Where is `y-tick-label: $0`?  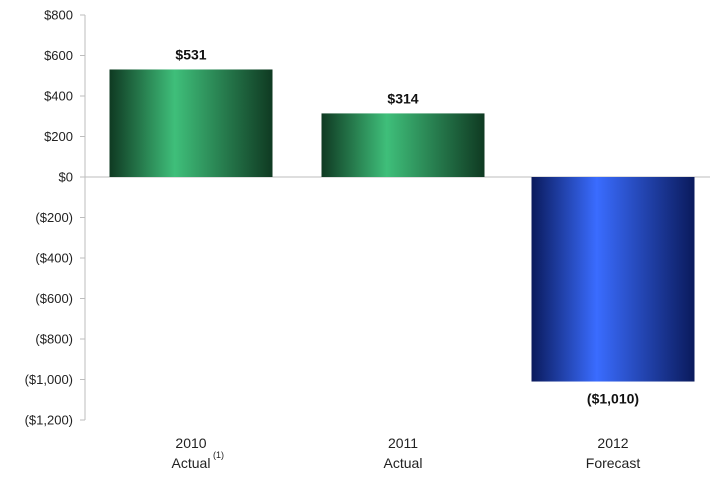
y-tick-label: $0 is located at coordinates (66, 177).